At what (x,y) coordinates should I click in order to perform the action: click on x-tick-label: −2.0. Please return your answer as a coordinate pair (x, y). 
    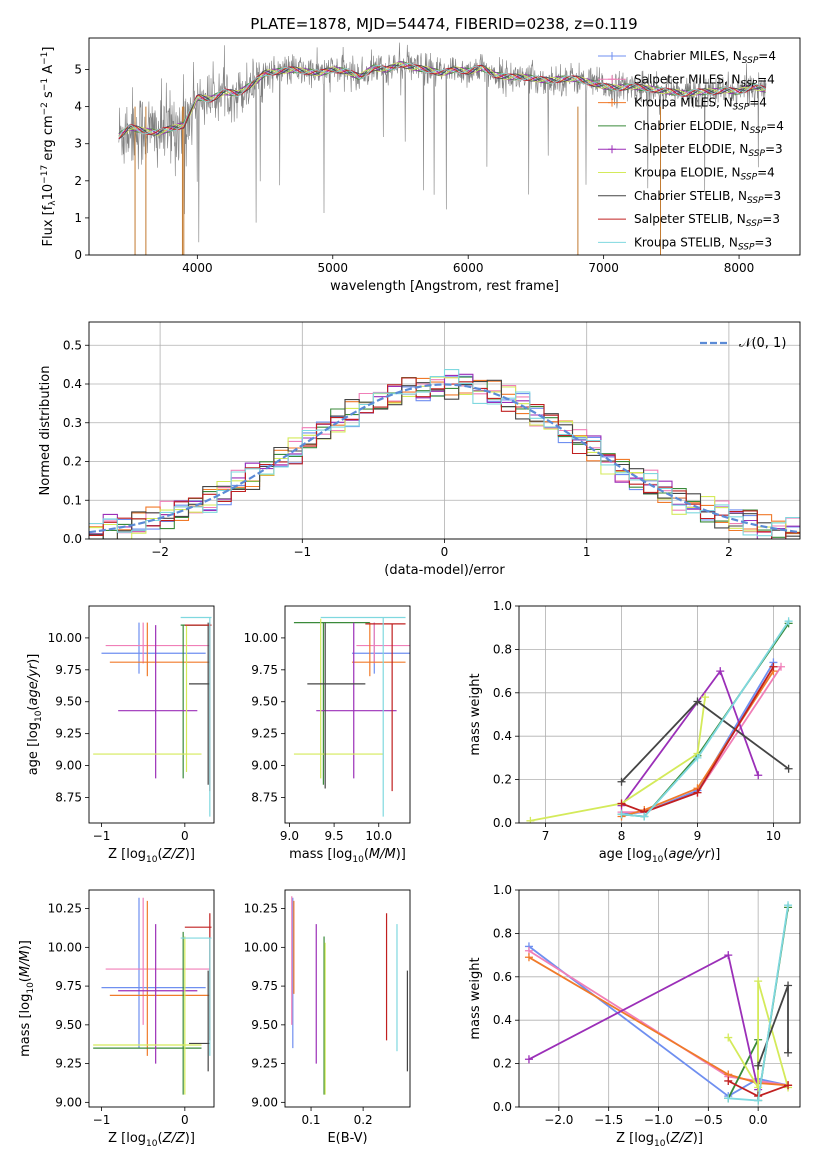
    Looking at the image, I should click on (558, 1120).